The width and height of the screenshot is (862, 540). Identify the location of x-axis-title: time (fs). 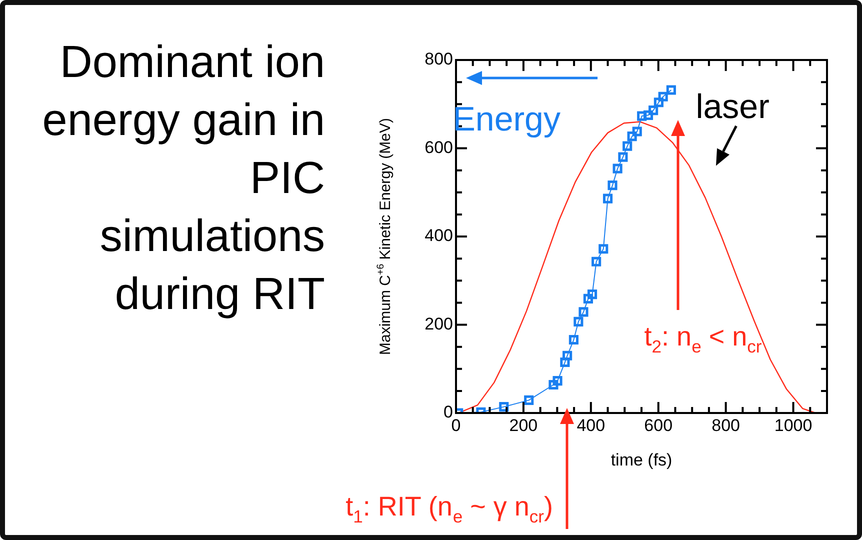
(641, 460).